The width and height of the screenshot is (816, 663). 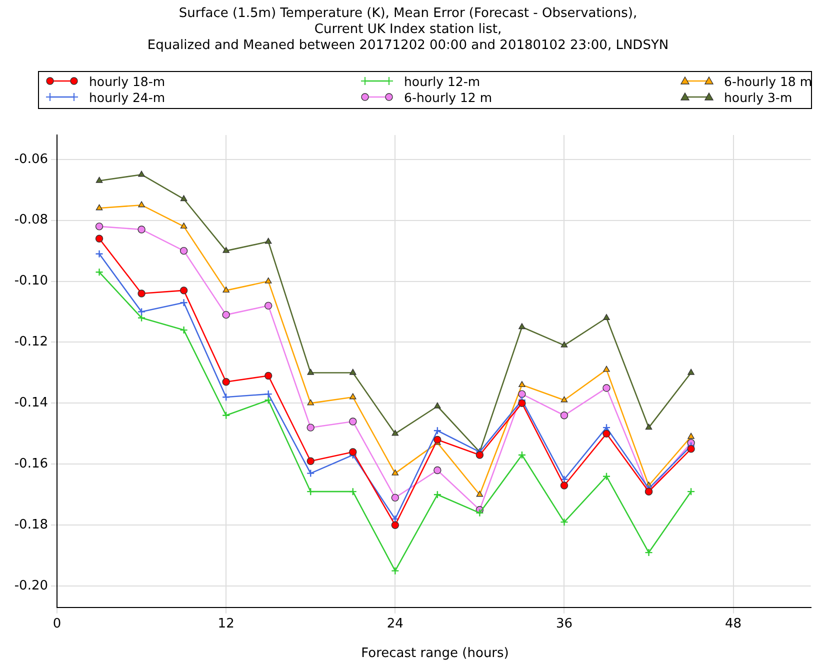 I want to click on y-tick-label: -0.16, so click(x=31, y=464).